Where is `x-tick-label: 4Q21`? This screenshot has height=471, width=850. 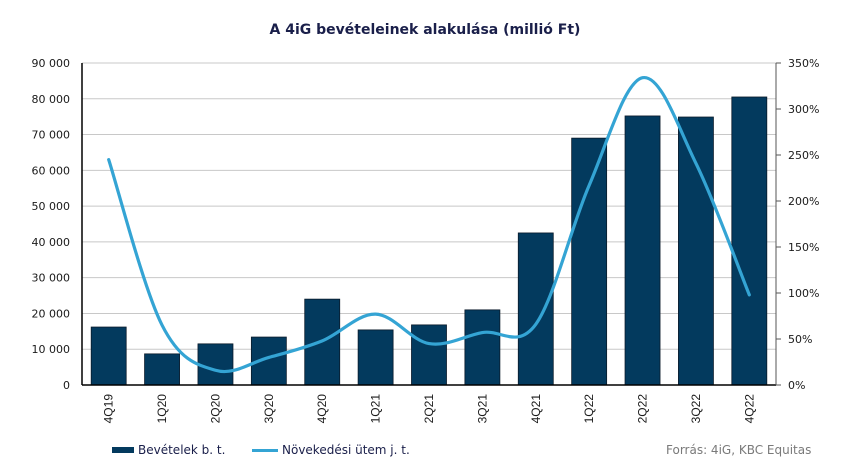 x-tick-label: 4Q21 is located at coordinates (536, 409).